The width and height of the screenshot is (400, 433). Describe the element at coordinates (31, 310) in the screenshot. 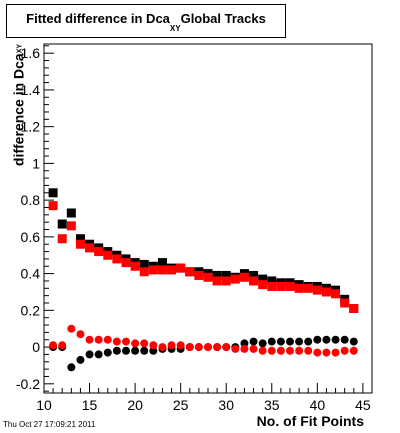

I see `y-tick-label: 0.2` at that location.